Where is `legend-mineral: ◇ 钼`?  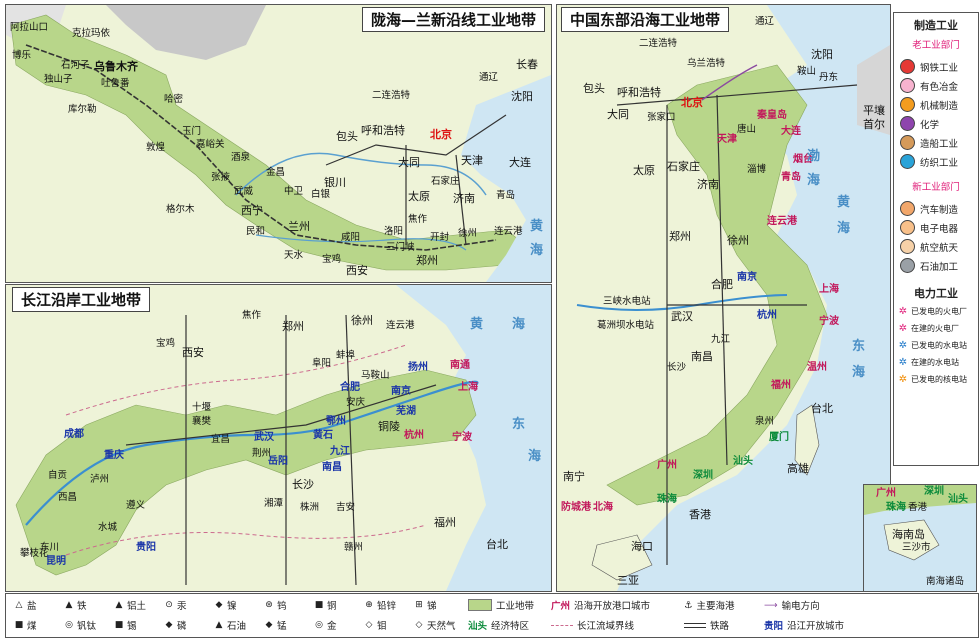
legend-mineral: ◇ 钼 is located at coordinates (376, 626).